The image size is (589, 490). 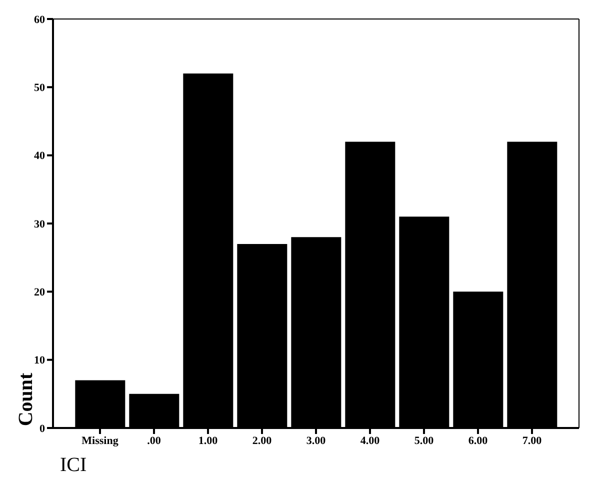 What do you see at coordinates (262, 440) in the screenshot?
I see `x-tick-label: 2.00` at bounding box center [262, 440].